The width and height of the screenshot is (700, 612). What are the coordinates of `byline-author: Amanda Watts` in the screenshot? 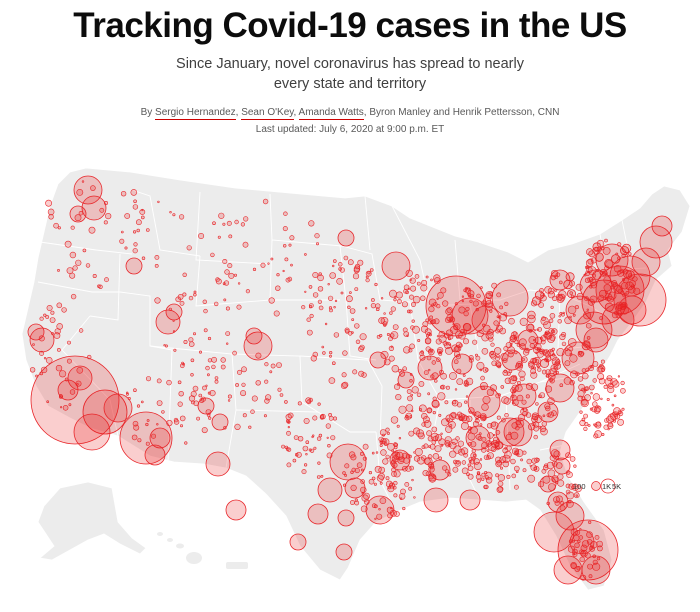 It's located at (331, 113).